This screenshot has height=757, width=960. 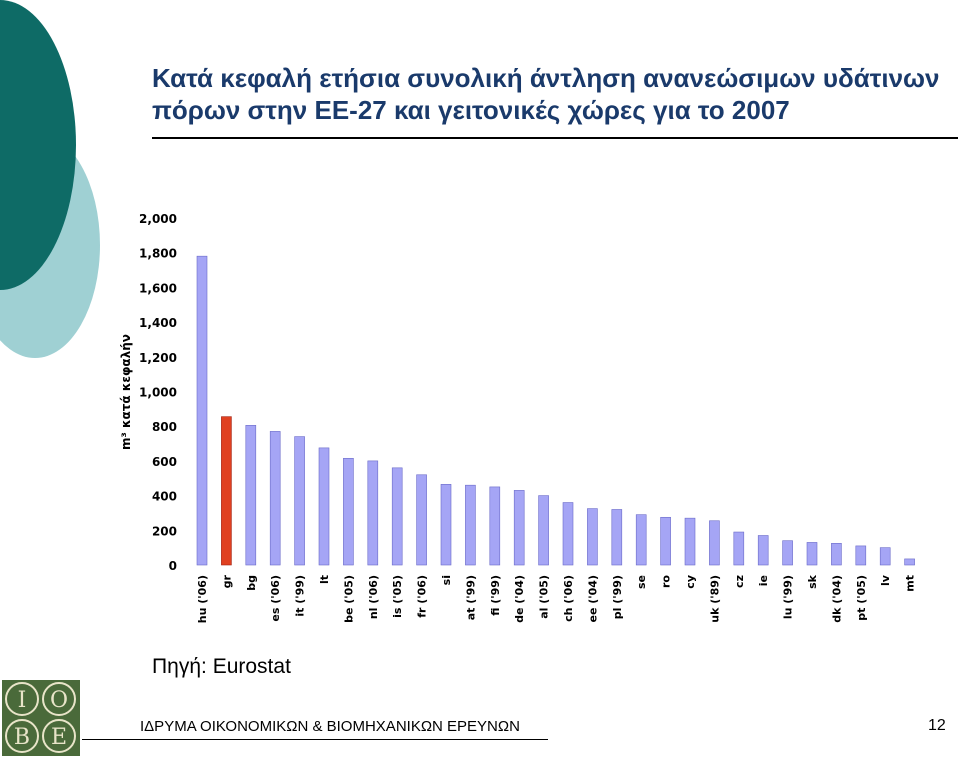 I want to click on bar-be, so click(x=348, y=511).